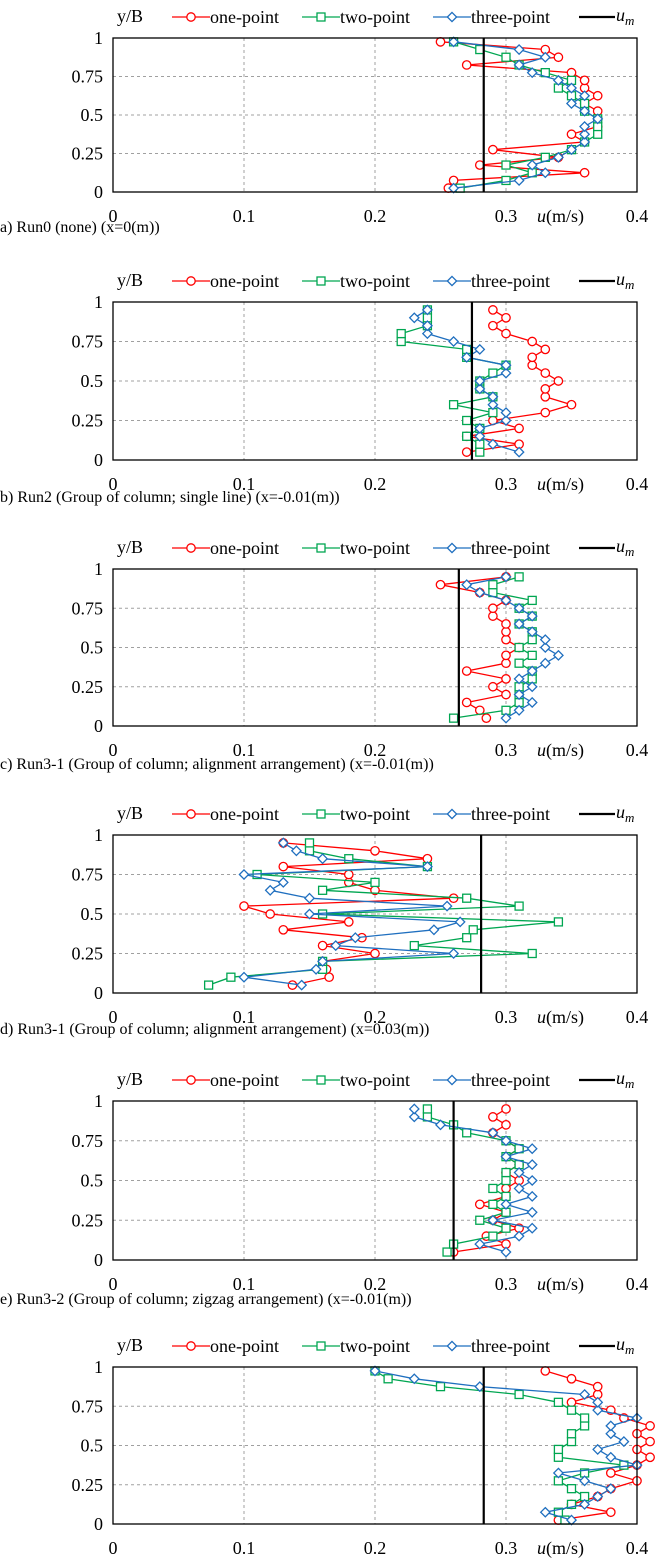 The image size is (669, 1568). I want to click on y-tick-label: 0, so click(98, 1524).